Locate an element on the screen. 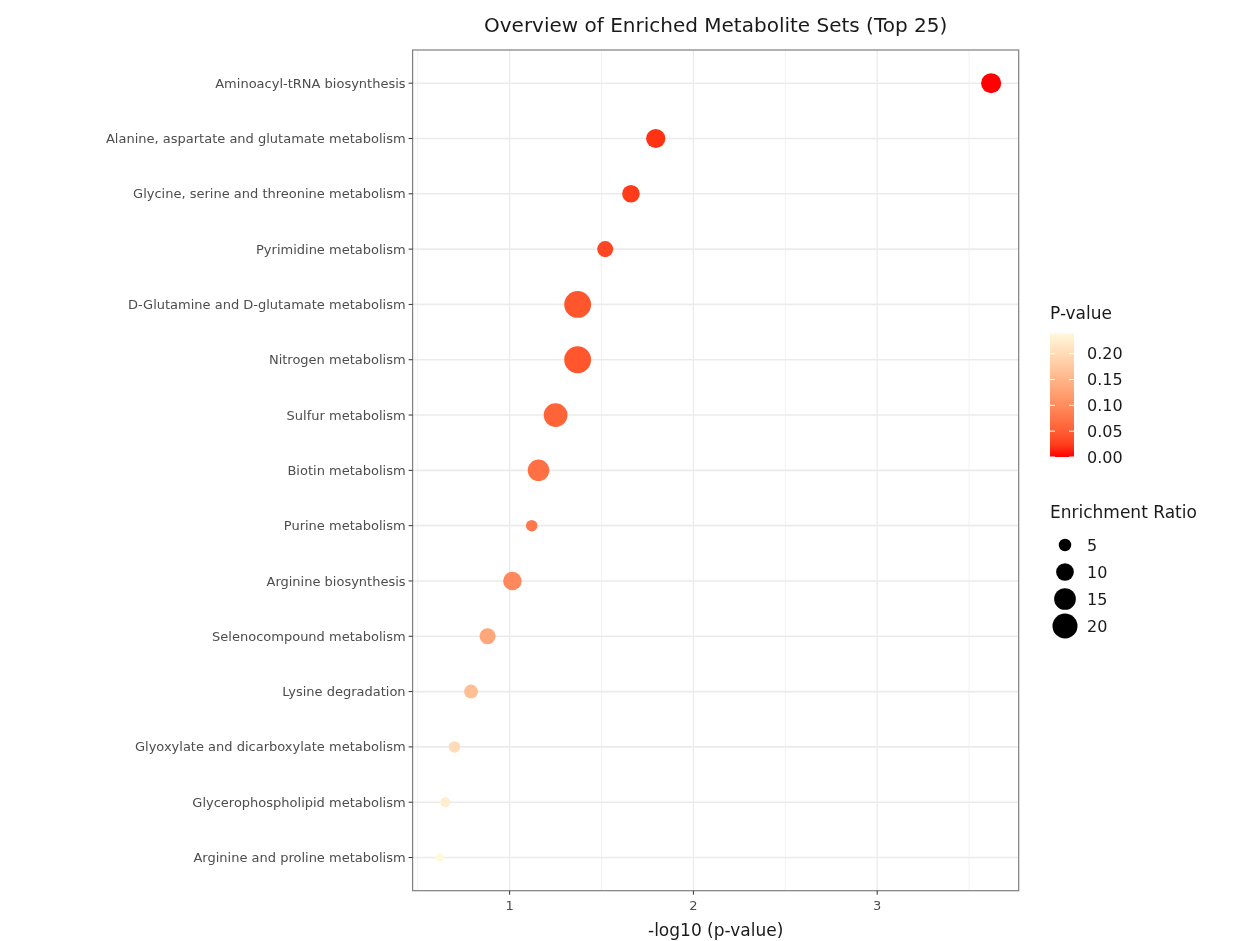 This screenshot has width=1243, height=941. color-bar-label: 0.15 is located at coordinates (1105, 380).